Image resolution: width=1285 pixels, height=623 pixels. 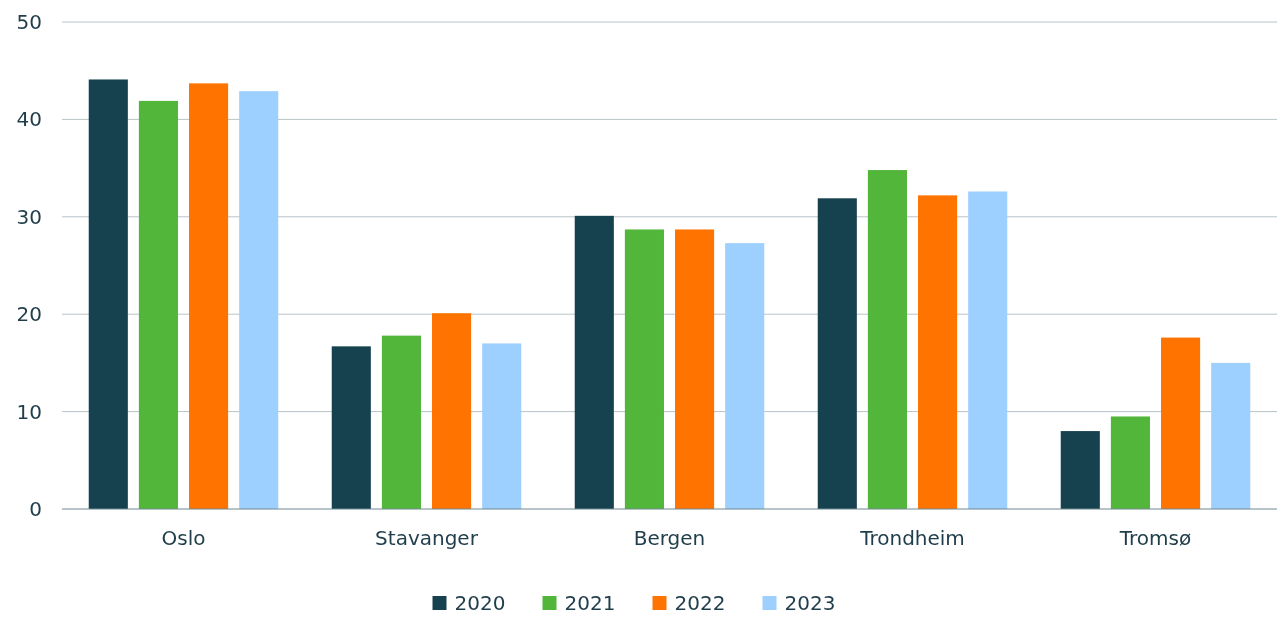 I want to click on y-tick-label: 50, so click(x=29, y=22).